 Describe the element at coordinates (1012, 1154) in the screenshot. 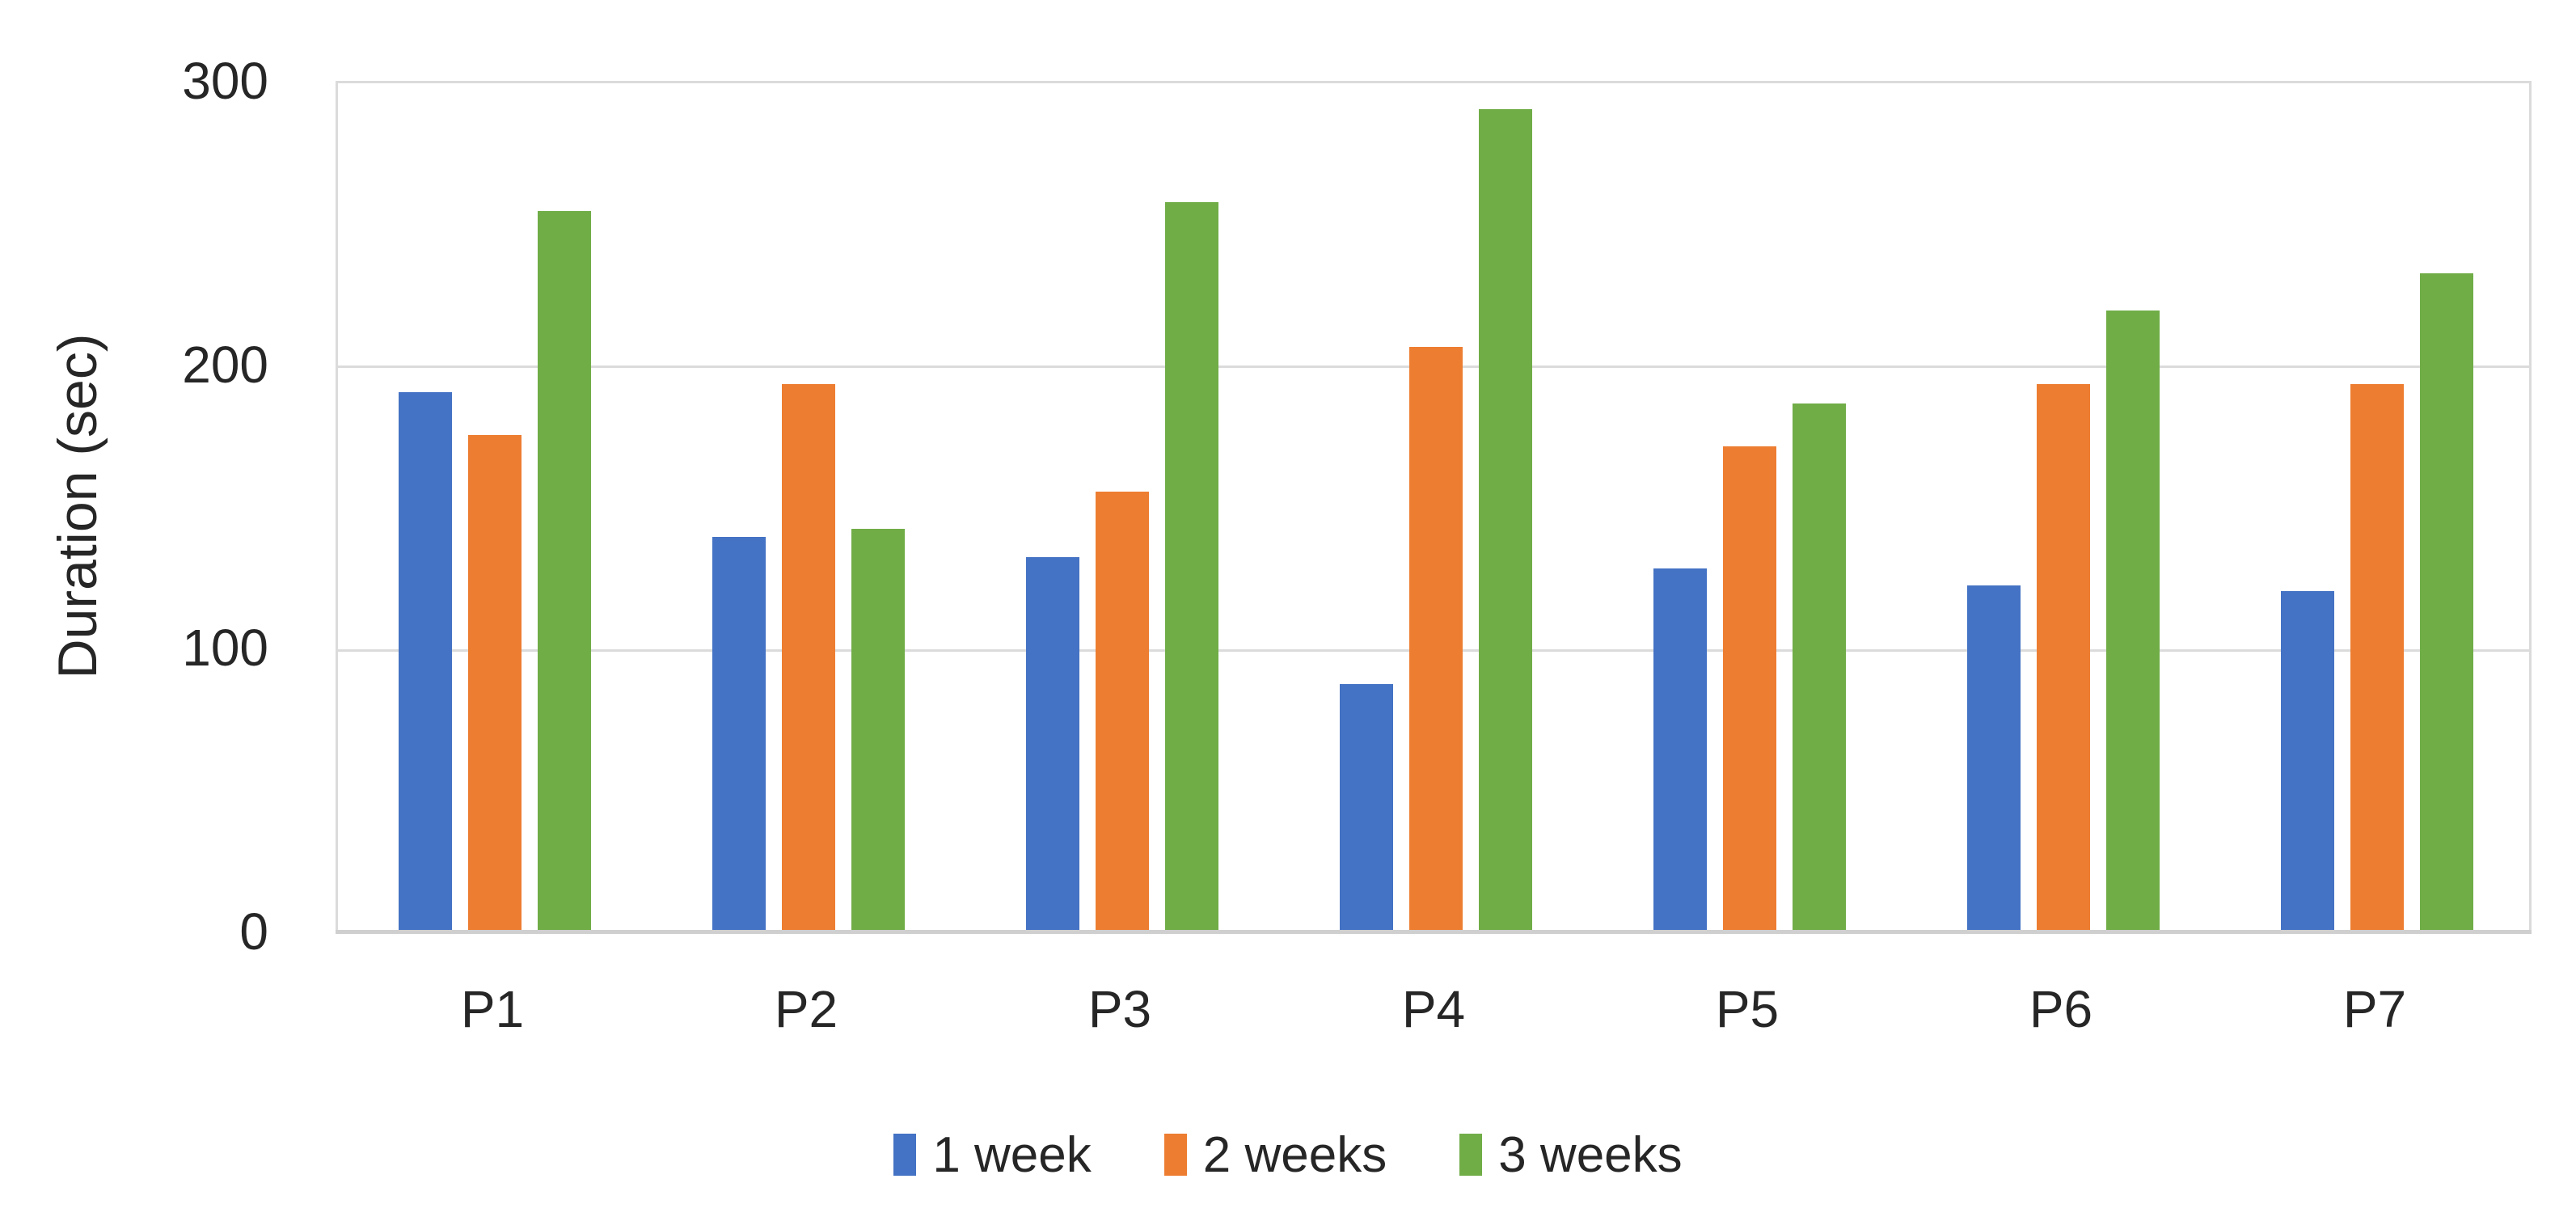

I see `legend-label: 1 week` at that location.